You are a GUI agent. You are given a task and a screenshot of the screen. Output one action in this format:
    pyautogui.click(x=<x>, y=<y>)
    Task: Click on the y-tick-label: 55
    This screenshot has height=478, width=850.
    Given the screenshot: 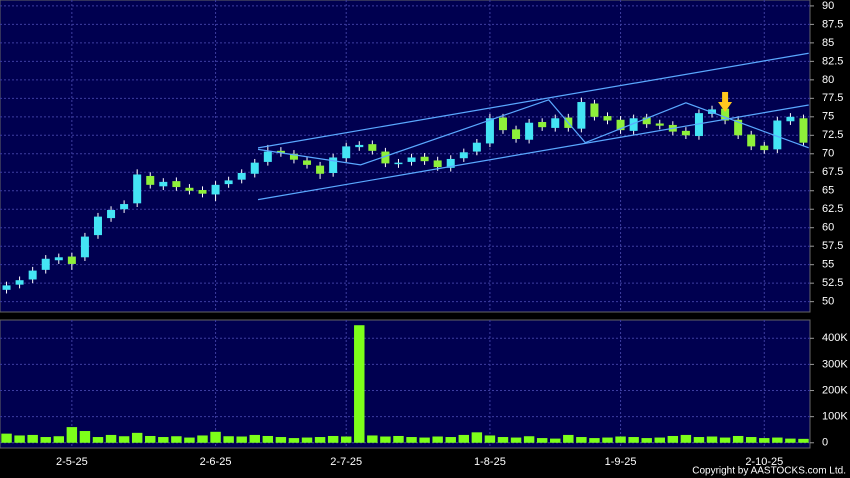 What is the action you would take?
    pyautogui.click(x=828, y=265)
    